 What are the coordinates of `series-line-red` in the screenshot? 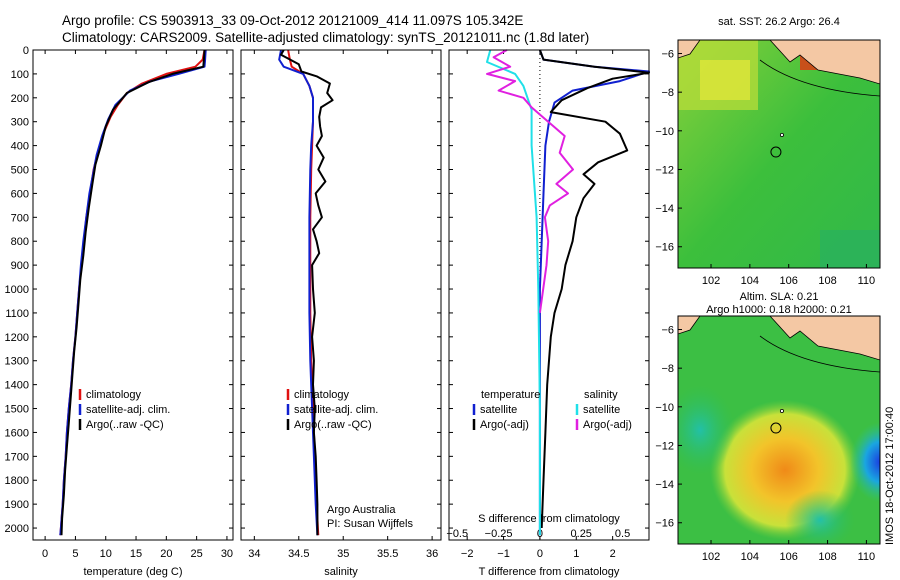 It's located at (132, 292).